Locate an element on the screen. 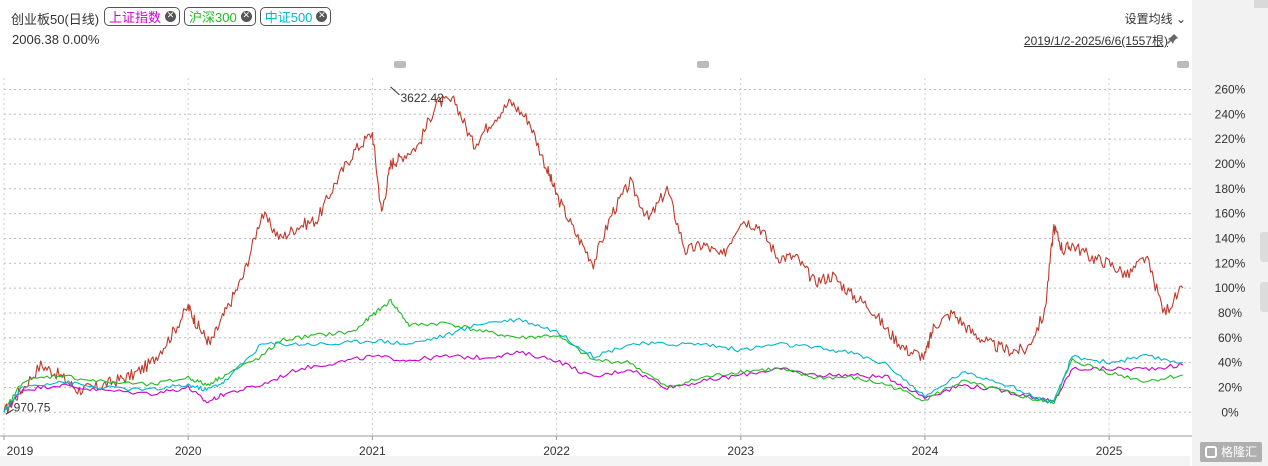 Image resolution: width=1268 pixels, height=466 pixels. y-tick-label: 120% is located at coordinates (1230, 263).